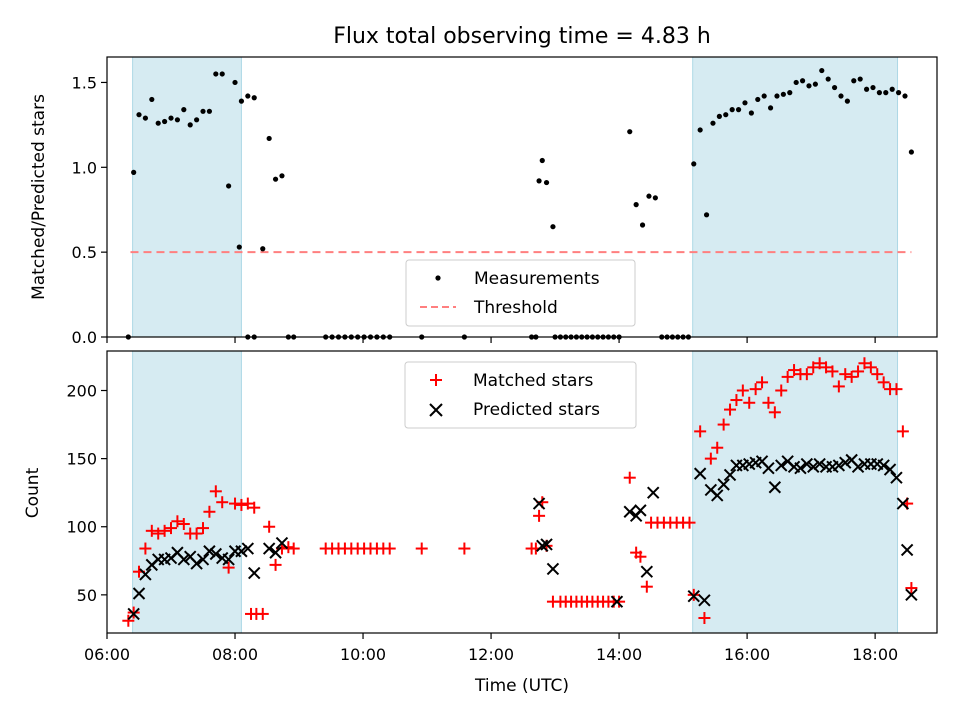  Describe the element at coordinates (747, 654) in the screenshot. I see `x-tick-label: 16:00` at that location.